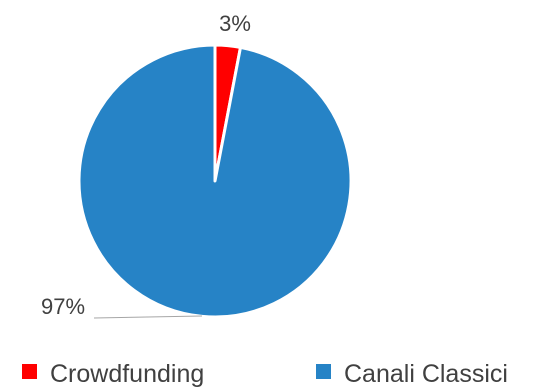 The image size is (555, 391). I want to click on leader-line-canali-classici, so click(148, 317).